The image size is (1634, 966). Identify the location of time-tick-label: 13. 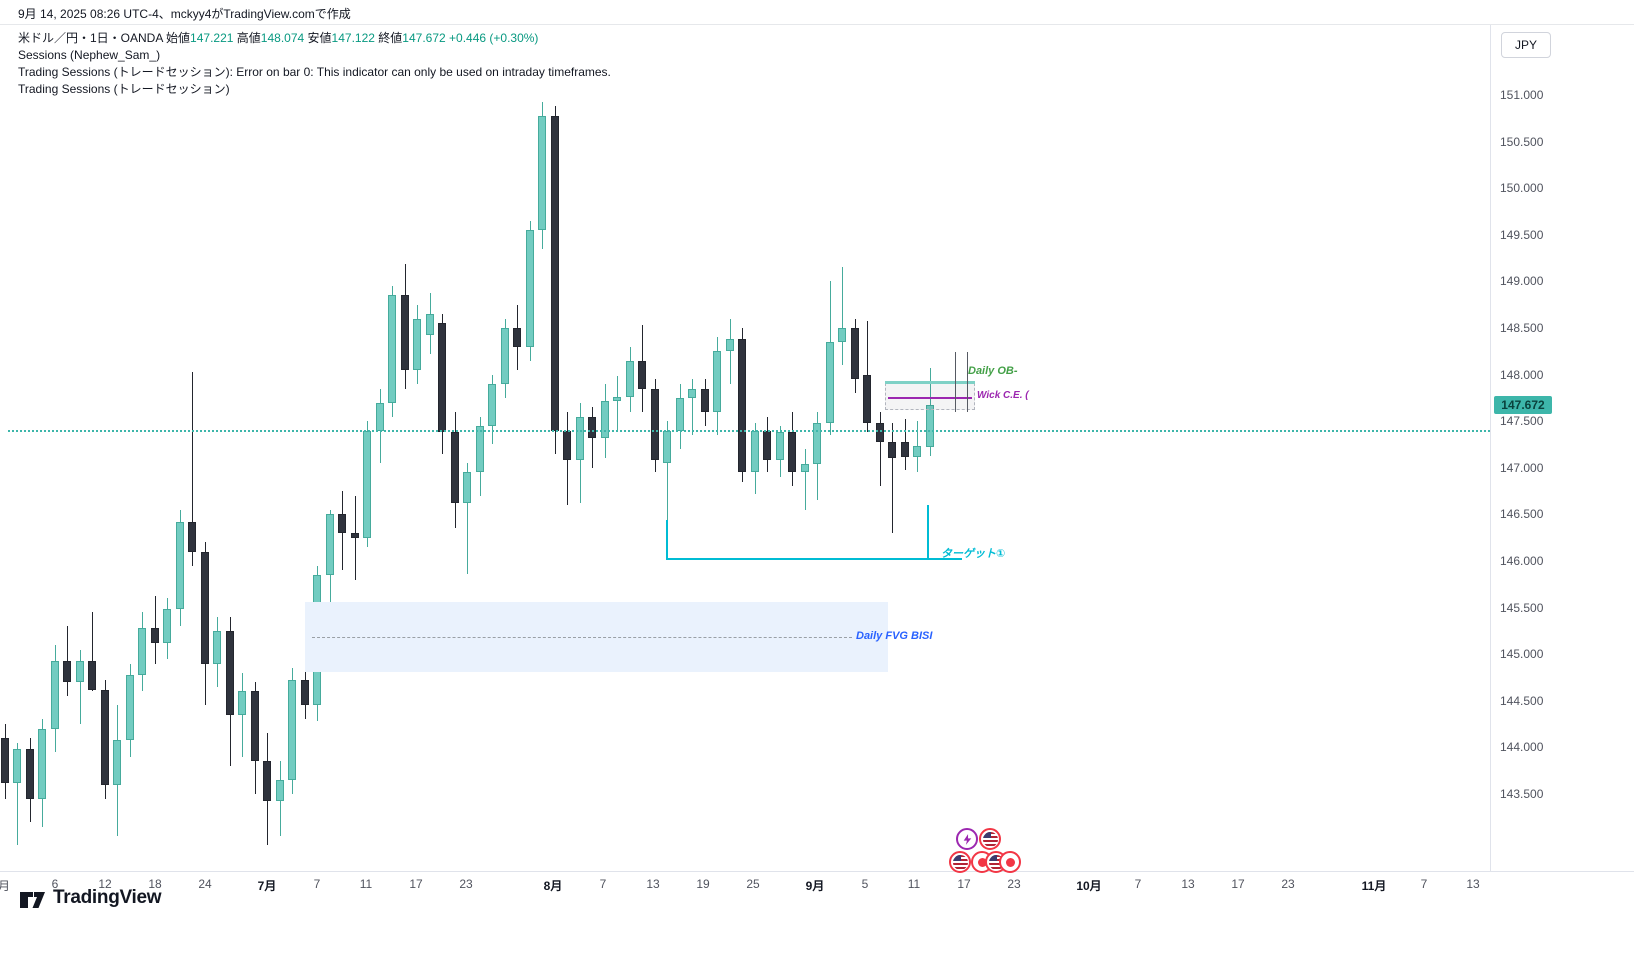
(1188, 884).